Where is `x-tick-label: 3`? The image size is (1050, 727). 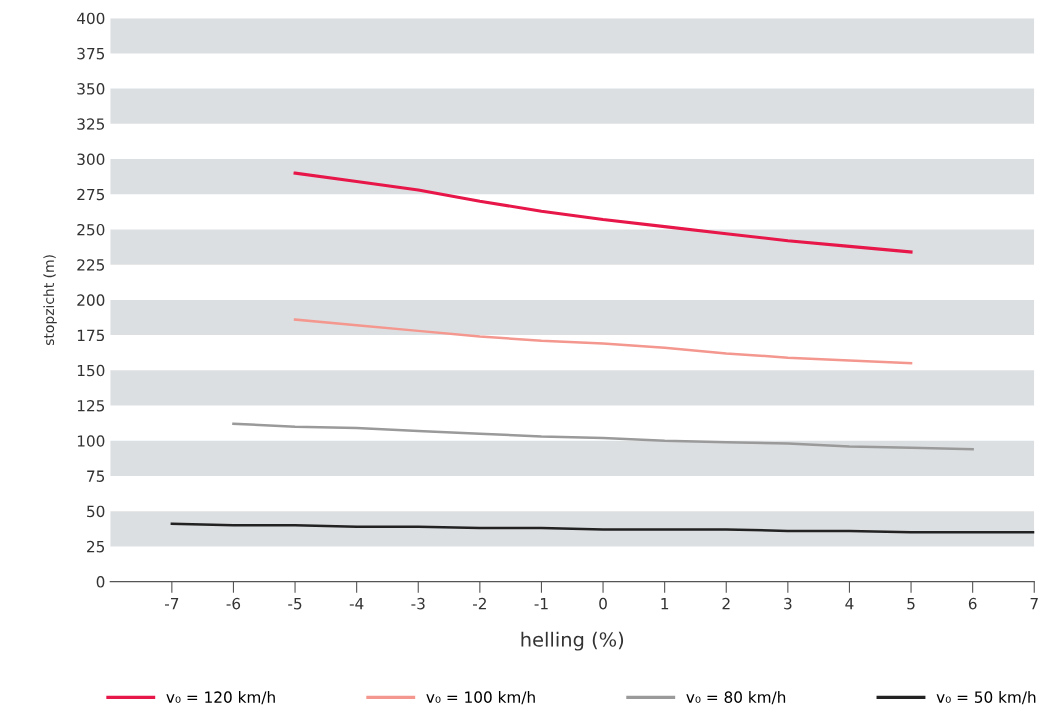 x-tick-label: 3 is located at coordinates (788, 603).